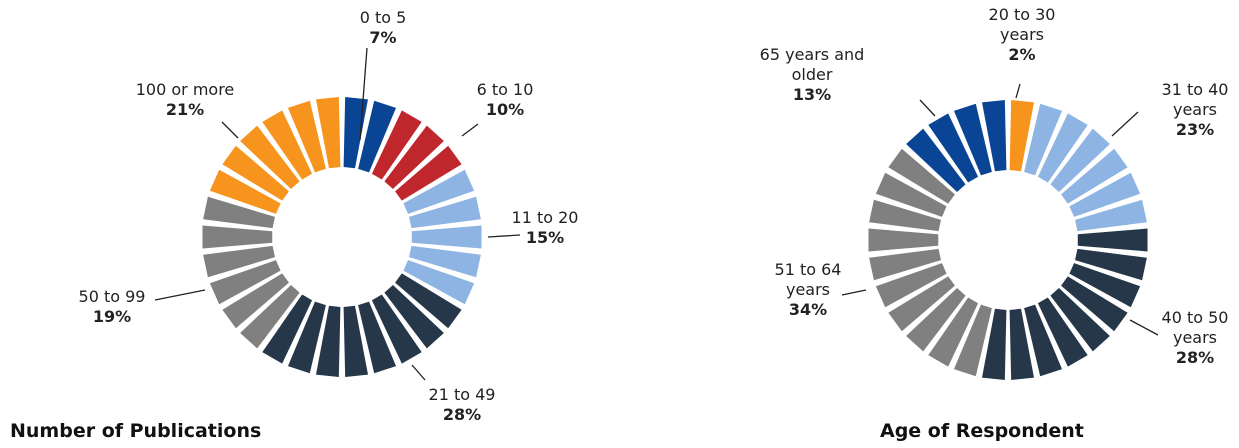 Image resolution: width=1239 pixels, height=448 pixels. I want to click on slice-label: 21 to 49 28%, so click(462, 405).